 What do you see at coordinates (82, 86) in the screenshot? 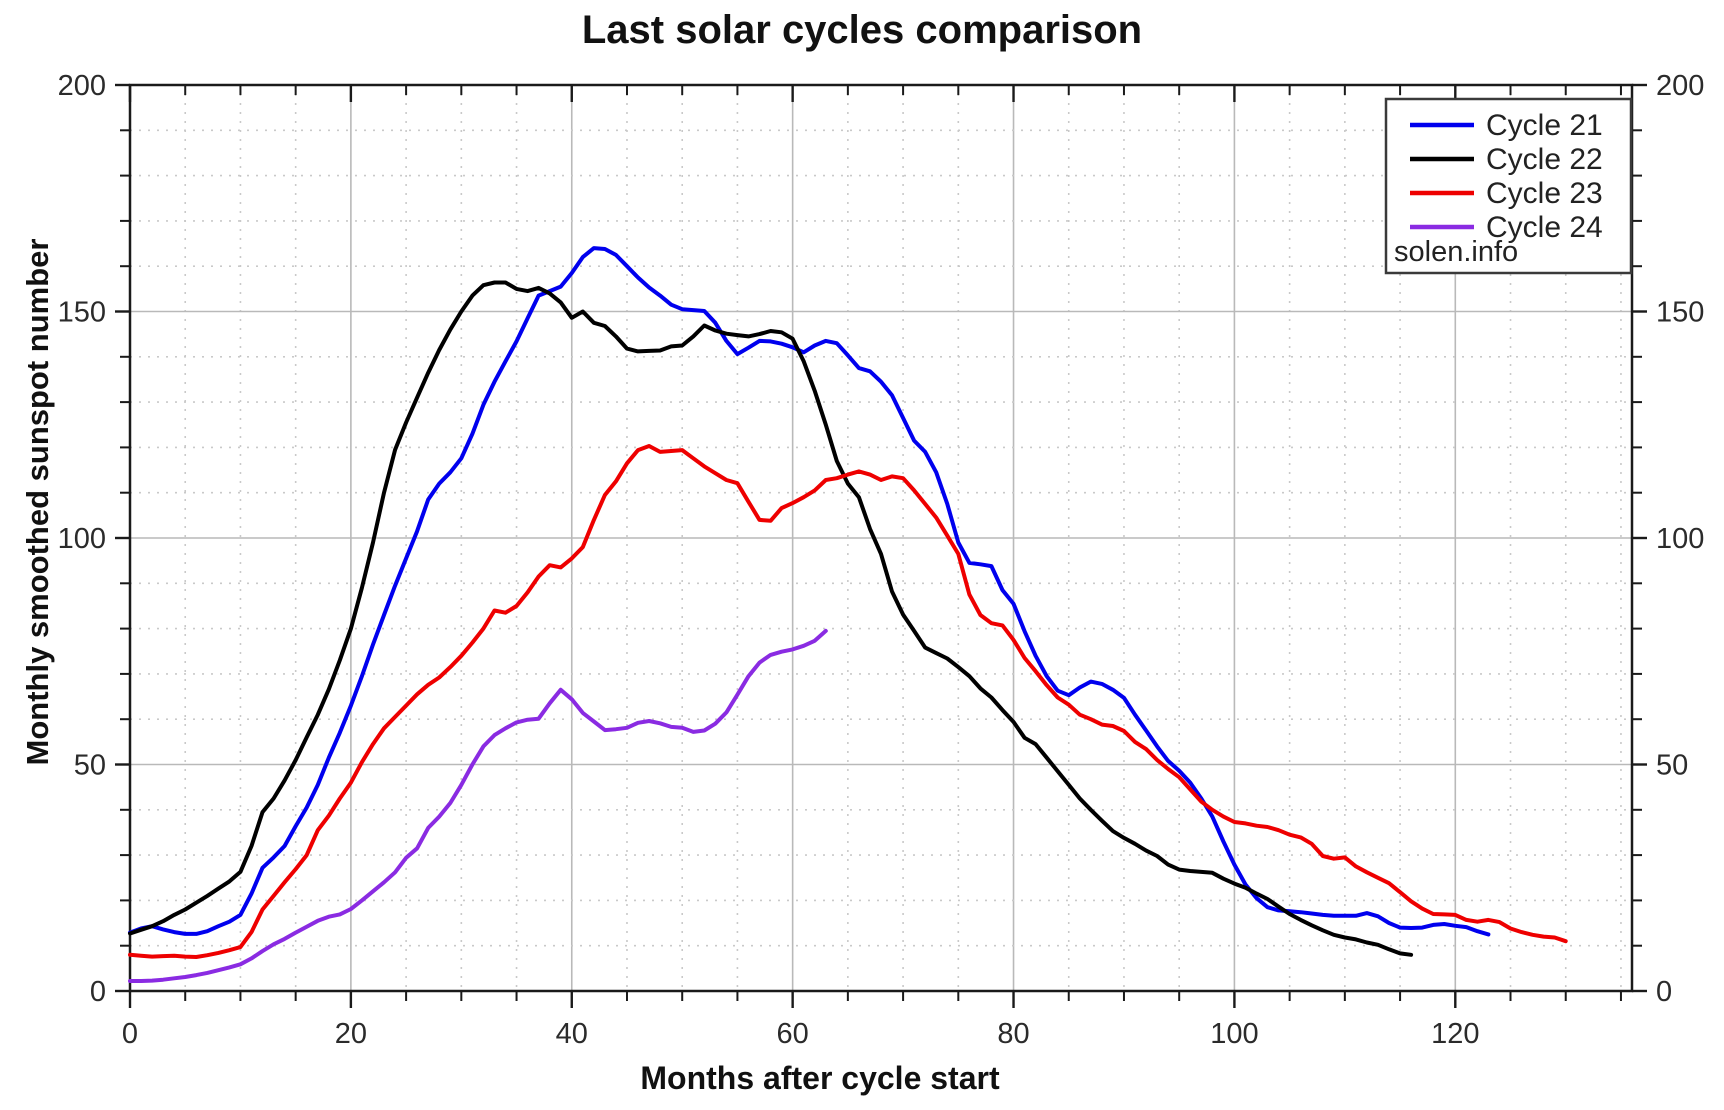
I see `y-tick-label-left: 200` at bounding box center [82, 86].